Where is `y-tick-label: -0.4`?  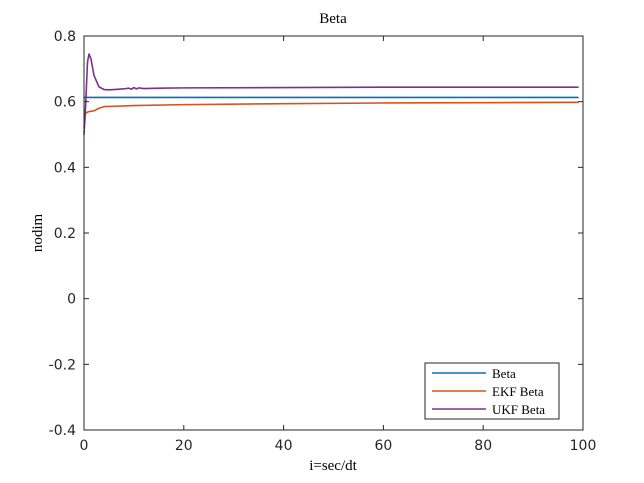
y-tick-label: -0.4 is located at coordinates (62, 431).